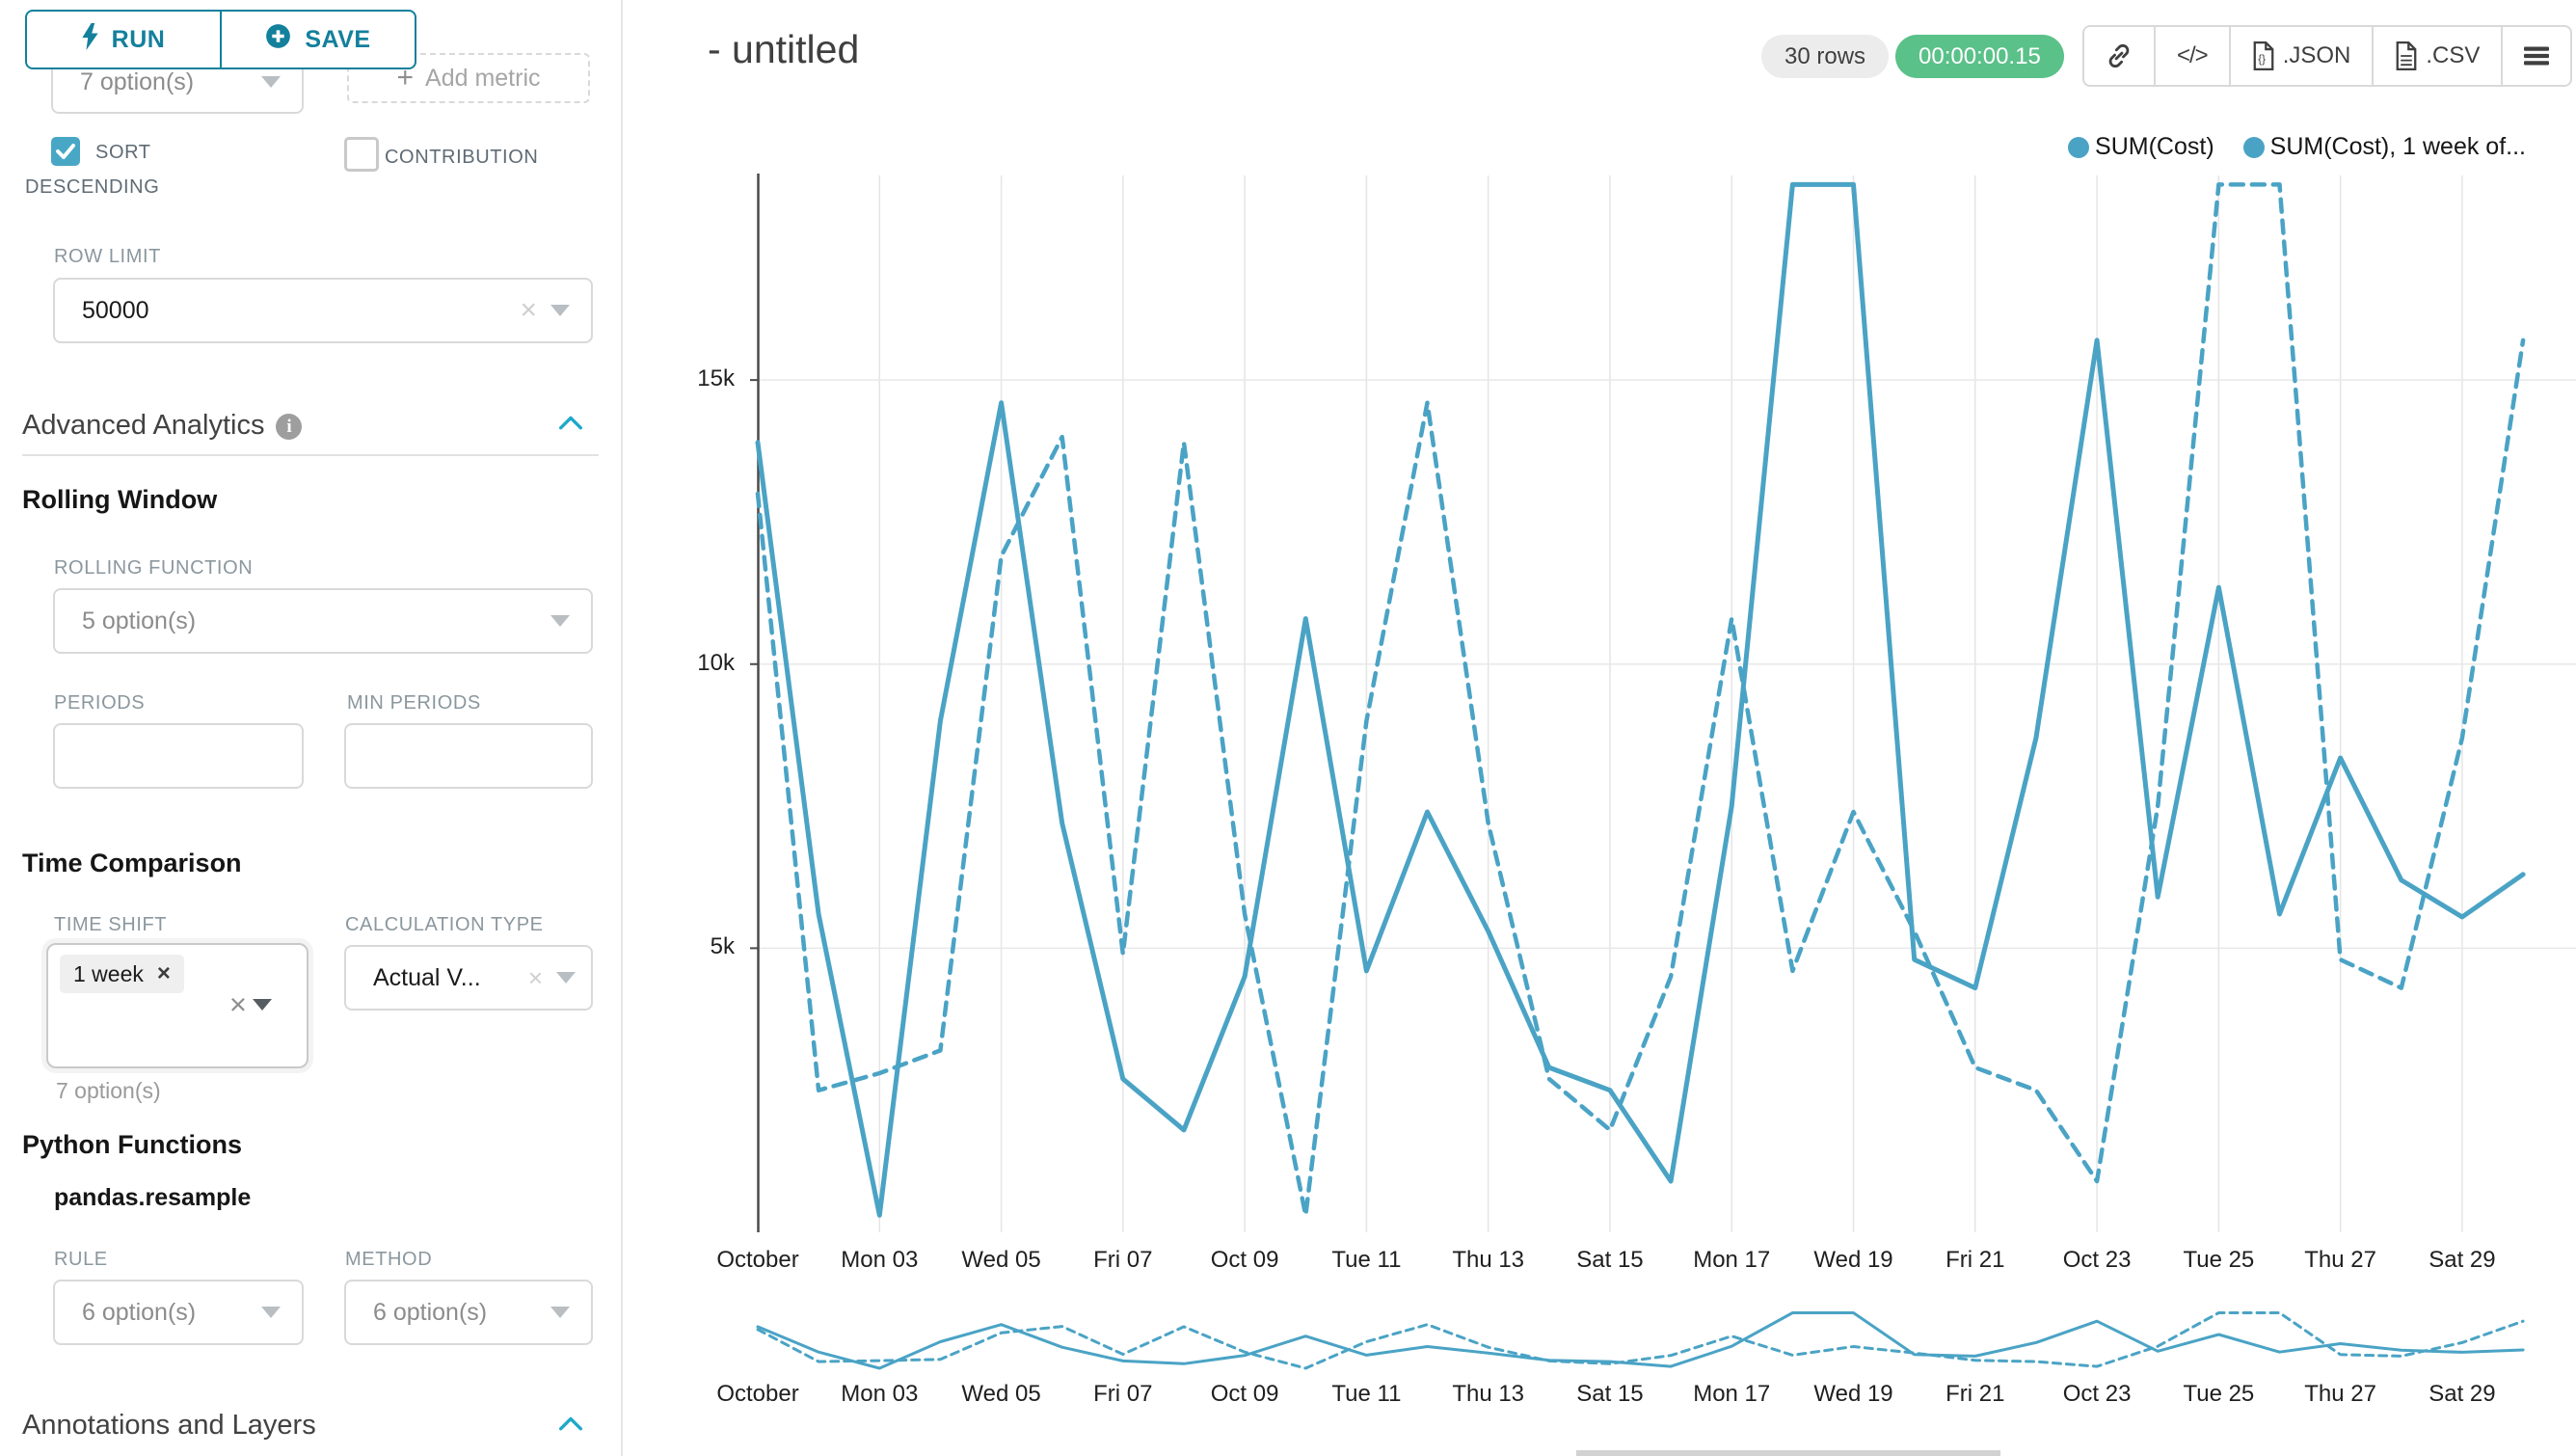 Image resolution: width=2576 pixels, height=1456 pixels. I want to click on x-tick-label: Sat 29, so click(2462, 1394).